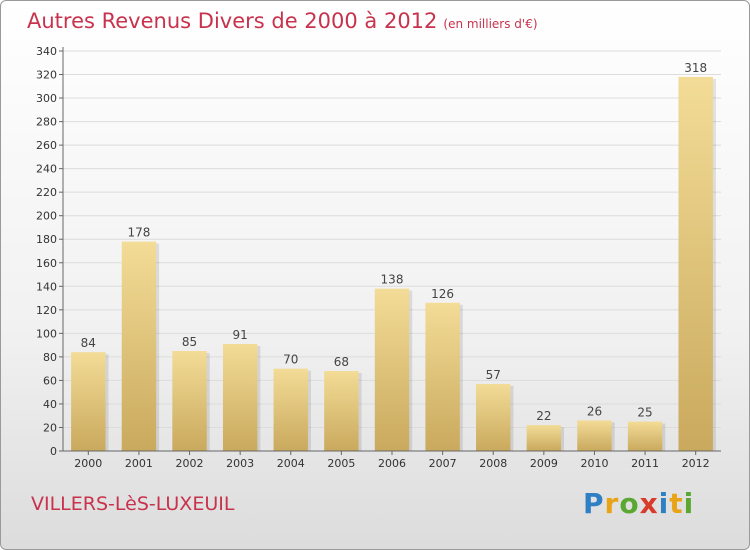  Describe the element at coordinates (490, 24) in the screenshot. I see `chart-unit: (en milliers d'€)` at that location.